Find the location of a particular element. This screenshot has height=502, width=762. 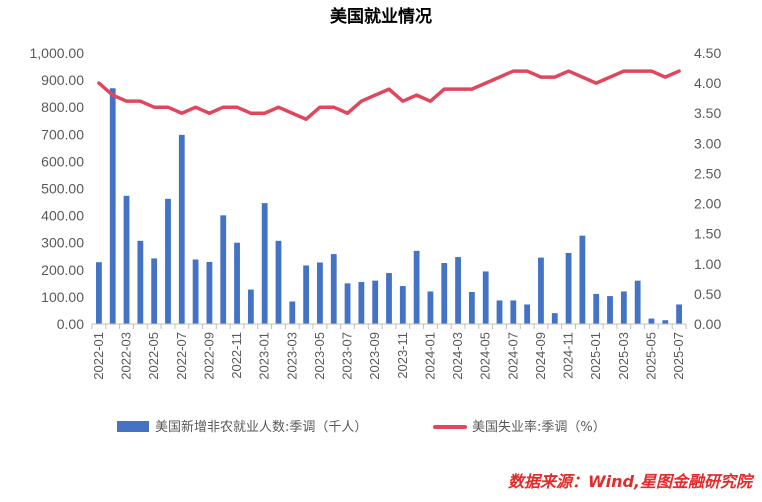

legend-bar-swatch is located at coordinates (133, 426).